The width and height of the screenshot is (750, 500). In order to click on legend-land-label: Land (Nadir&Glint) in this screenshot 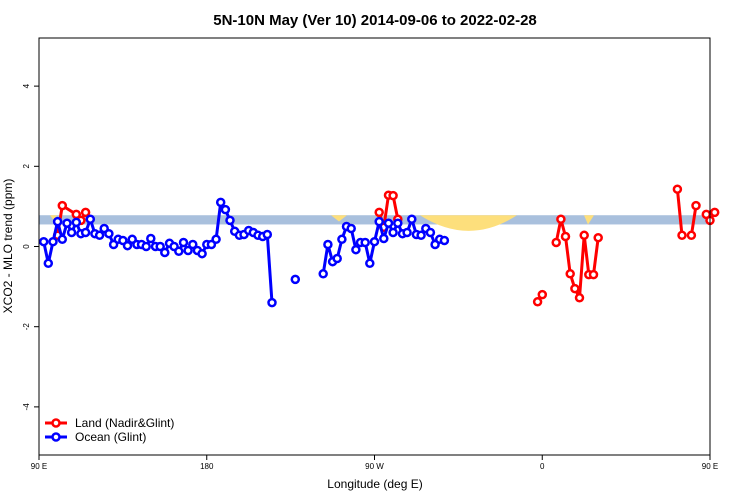, I will do `click(124, 423)`.